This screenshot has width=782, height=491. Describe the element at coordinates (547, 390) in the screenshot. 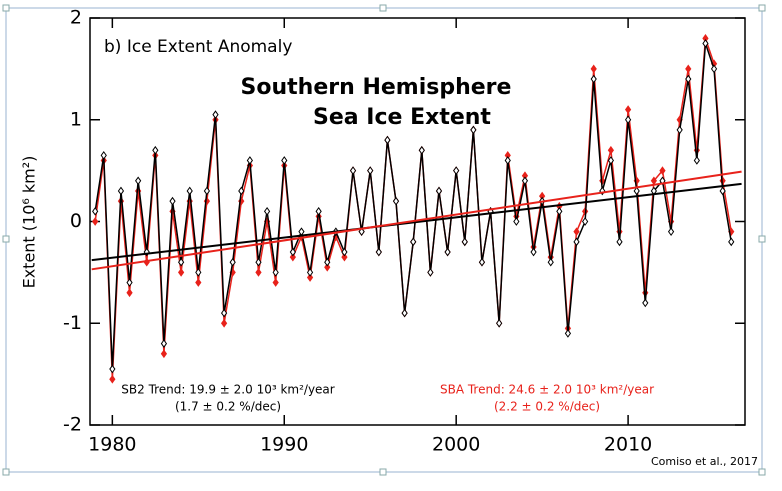

I see `trend-annotation: SBA Trend: 24.6 ± 2.0 10³ km²/year` at that location.